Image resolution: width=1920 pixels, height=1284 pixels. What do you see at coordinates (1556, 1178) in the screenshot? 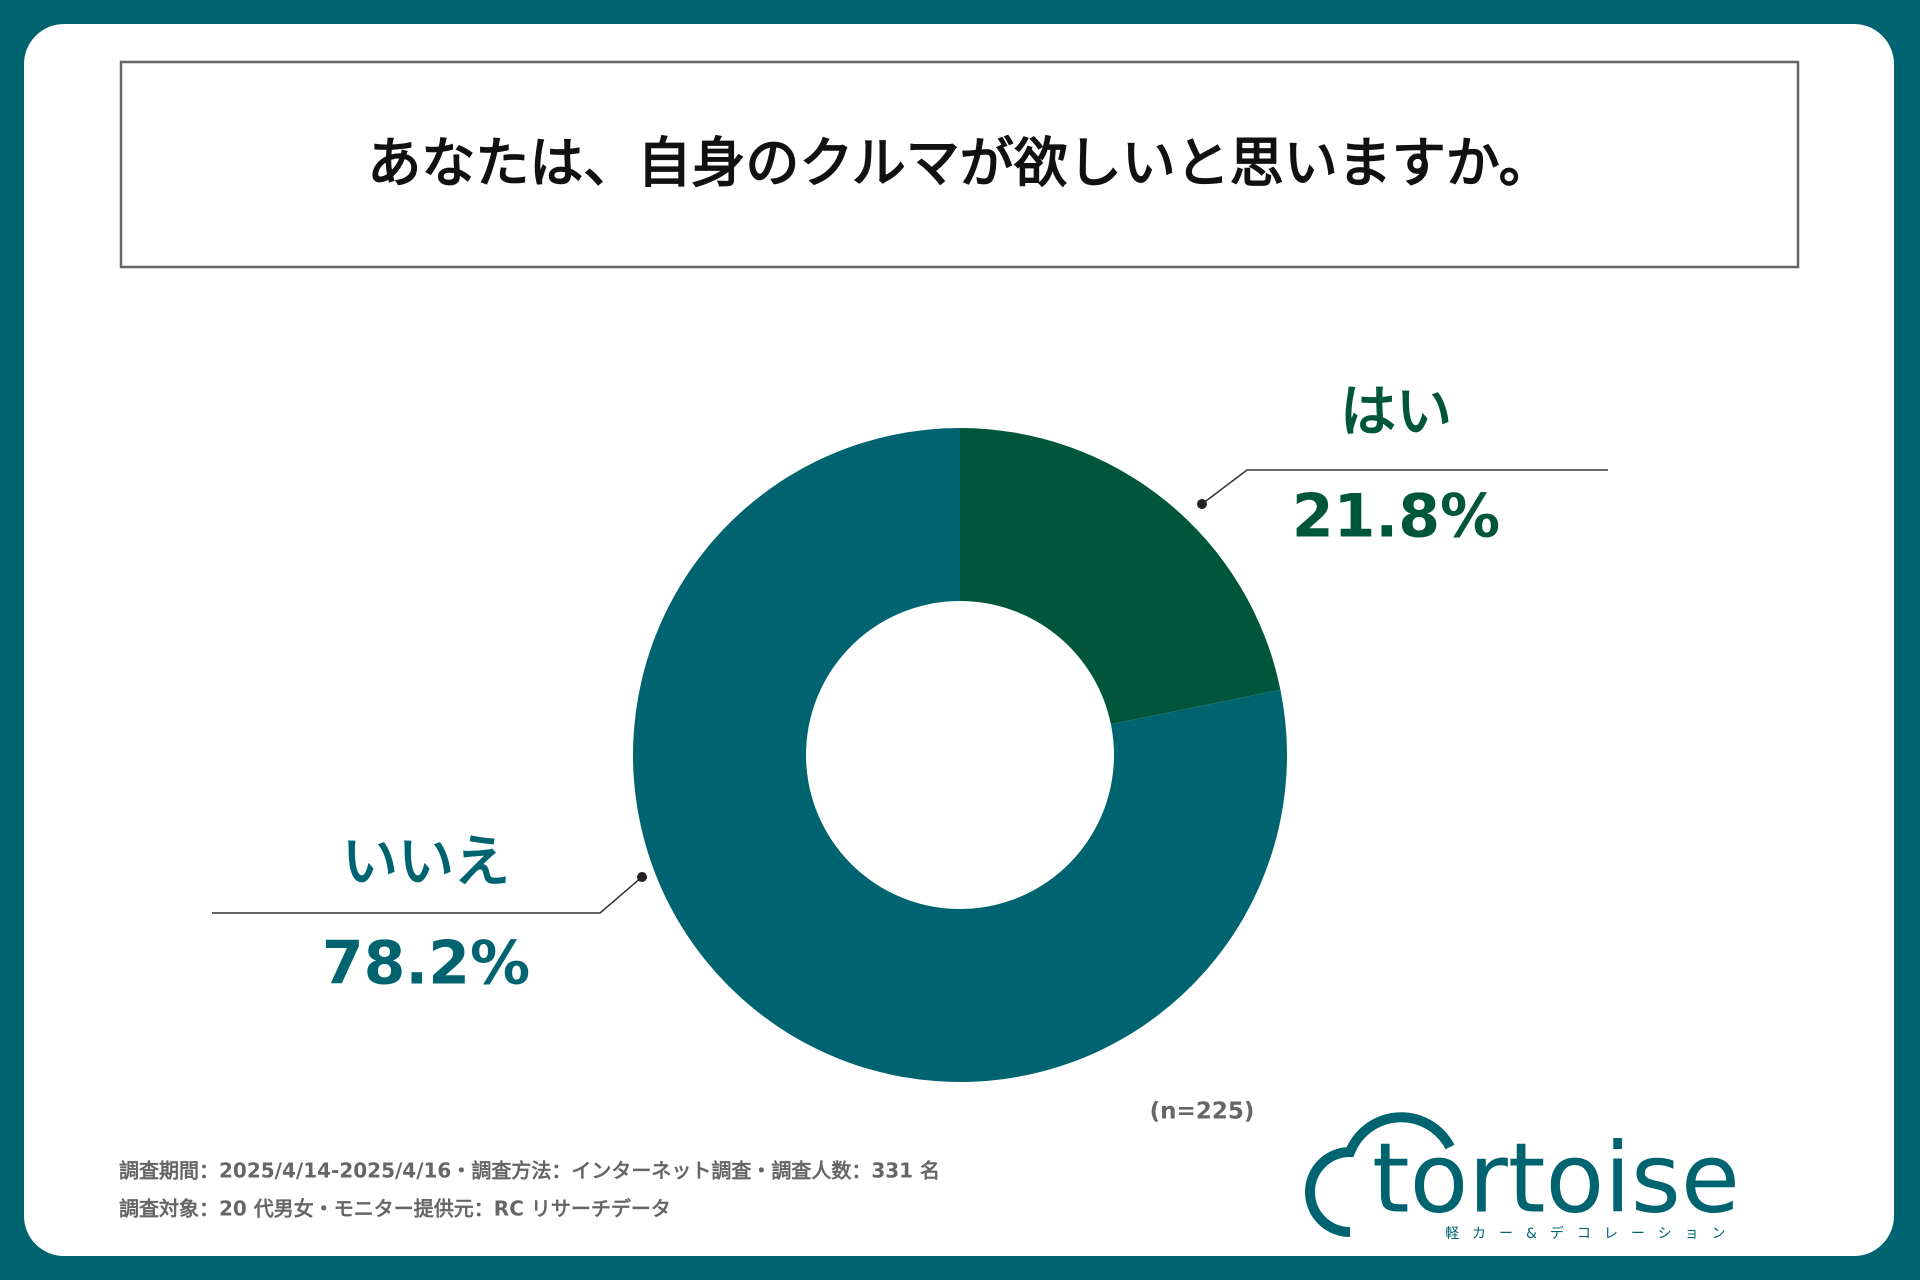
I see `logo-name: tortoise` at bounding box center [1556, 1178].